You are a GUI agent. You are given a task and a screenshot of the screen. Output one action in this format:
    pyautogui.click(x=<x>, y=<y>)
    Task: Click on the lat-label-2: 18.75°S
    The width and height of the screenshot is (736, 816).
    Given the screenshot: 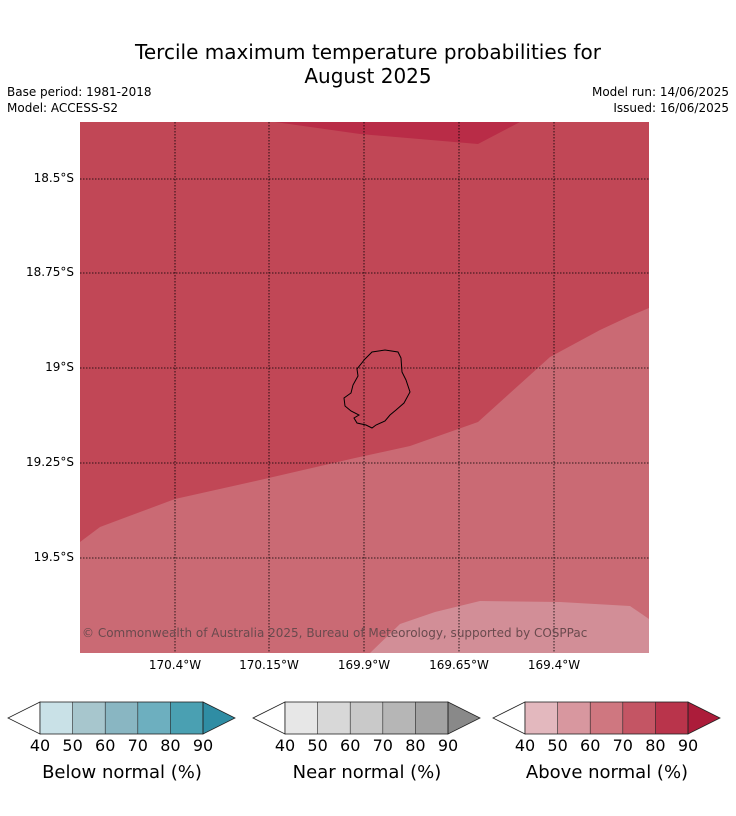 What is the action you would take?
    pyautogui.click(x=50, y=272)
    